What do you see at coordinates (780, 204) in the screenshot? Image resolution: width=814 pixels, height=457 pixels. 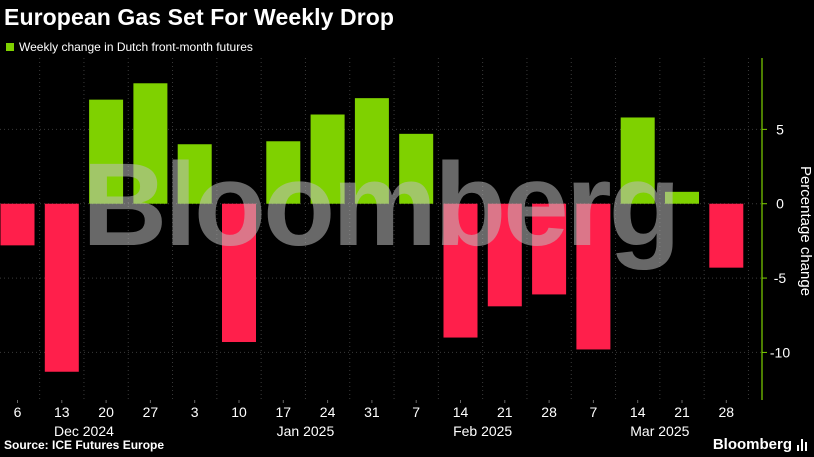 I see `y-tick-label: 0` at bounding box center [780, 204].